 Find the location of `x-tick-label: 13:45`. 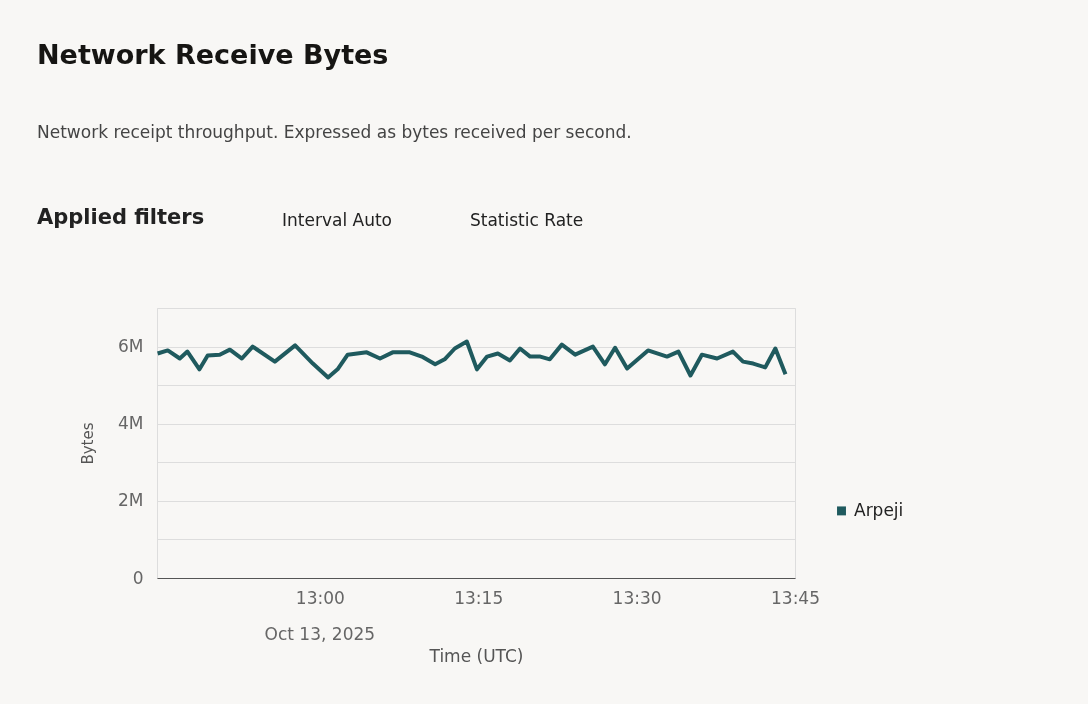

x-tick-label: 13:45 is located at coordinates (795, 597).